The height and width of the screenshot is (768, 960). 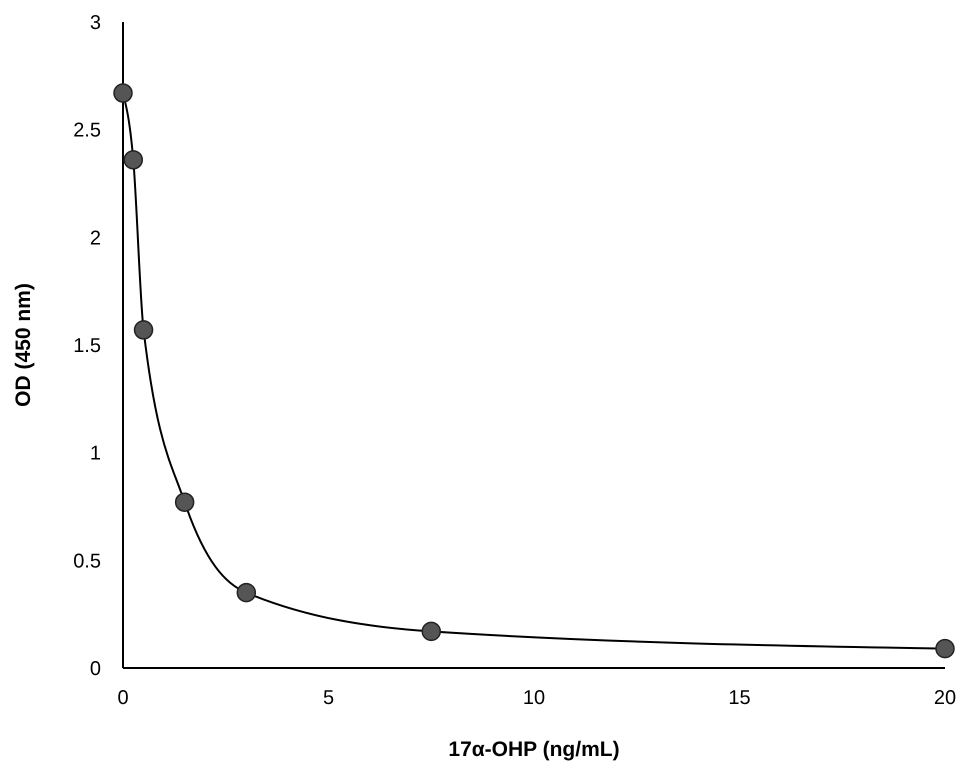 What do you see at coordinates (945, 698) in the screenshot?
I see `x-tick-label: 20` at bounding box center [945, 698].